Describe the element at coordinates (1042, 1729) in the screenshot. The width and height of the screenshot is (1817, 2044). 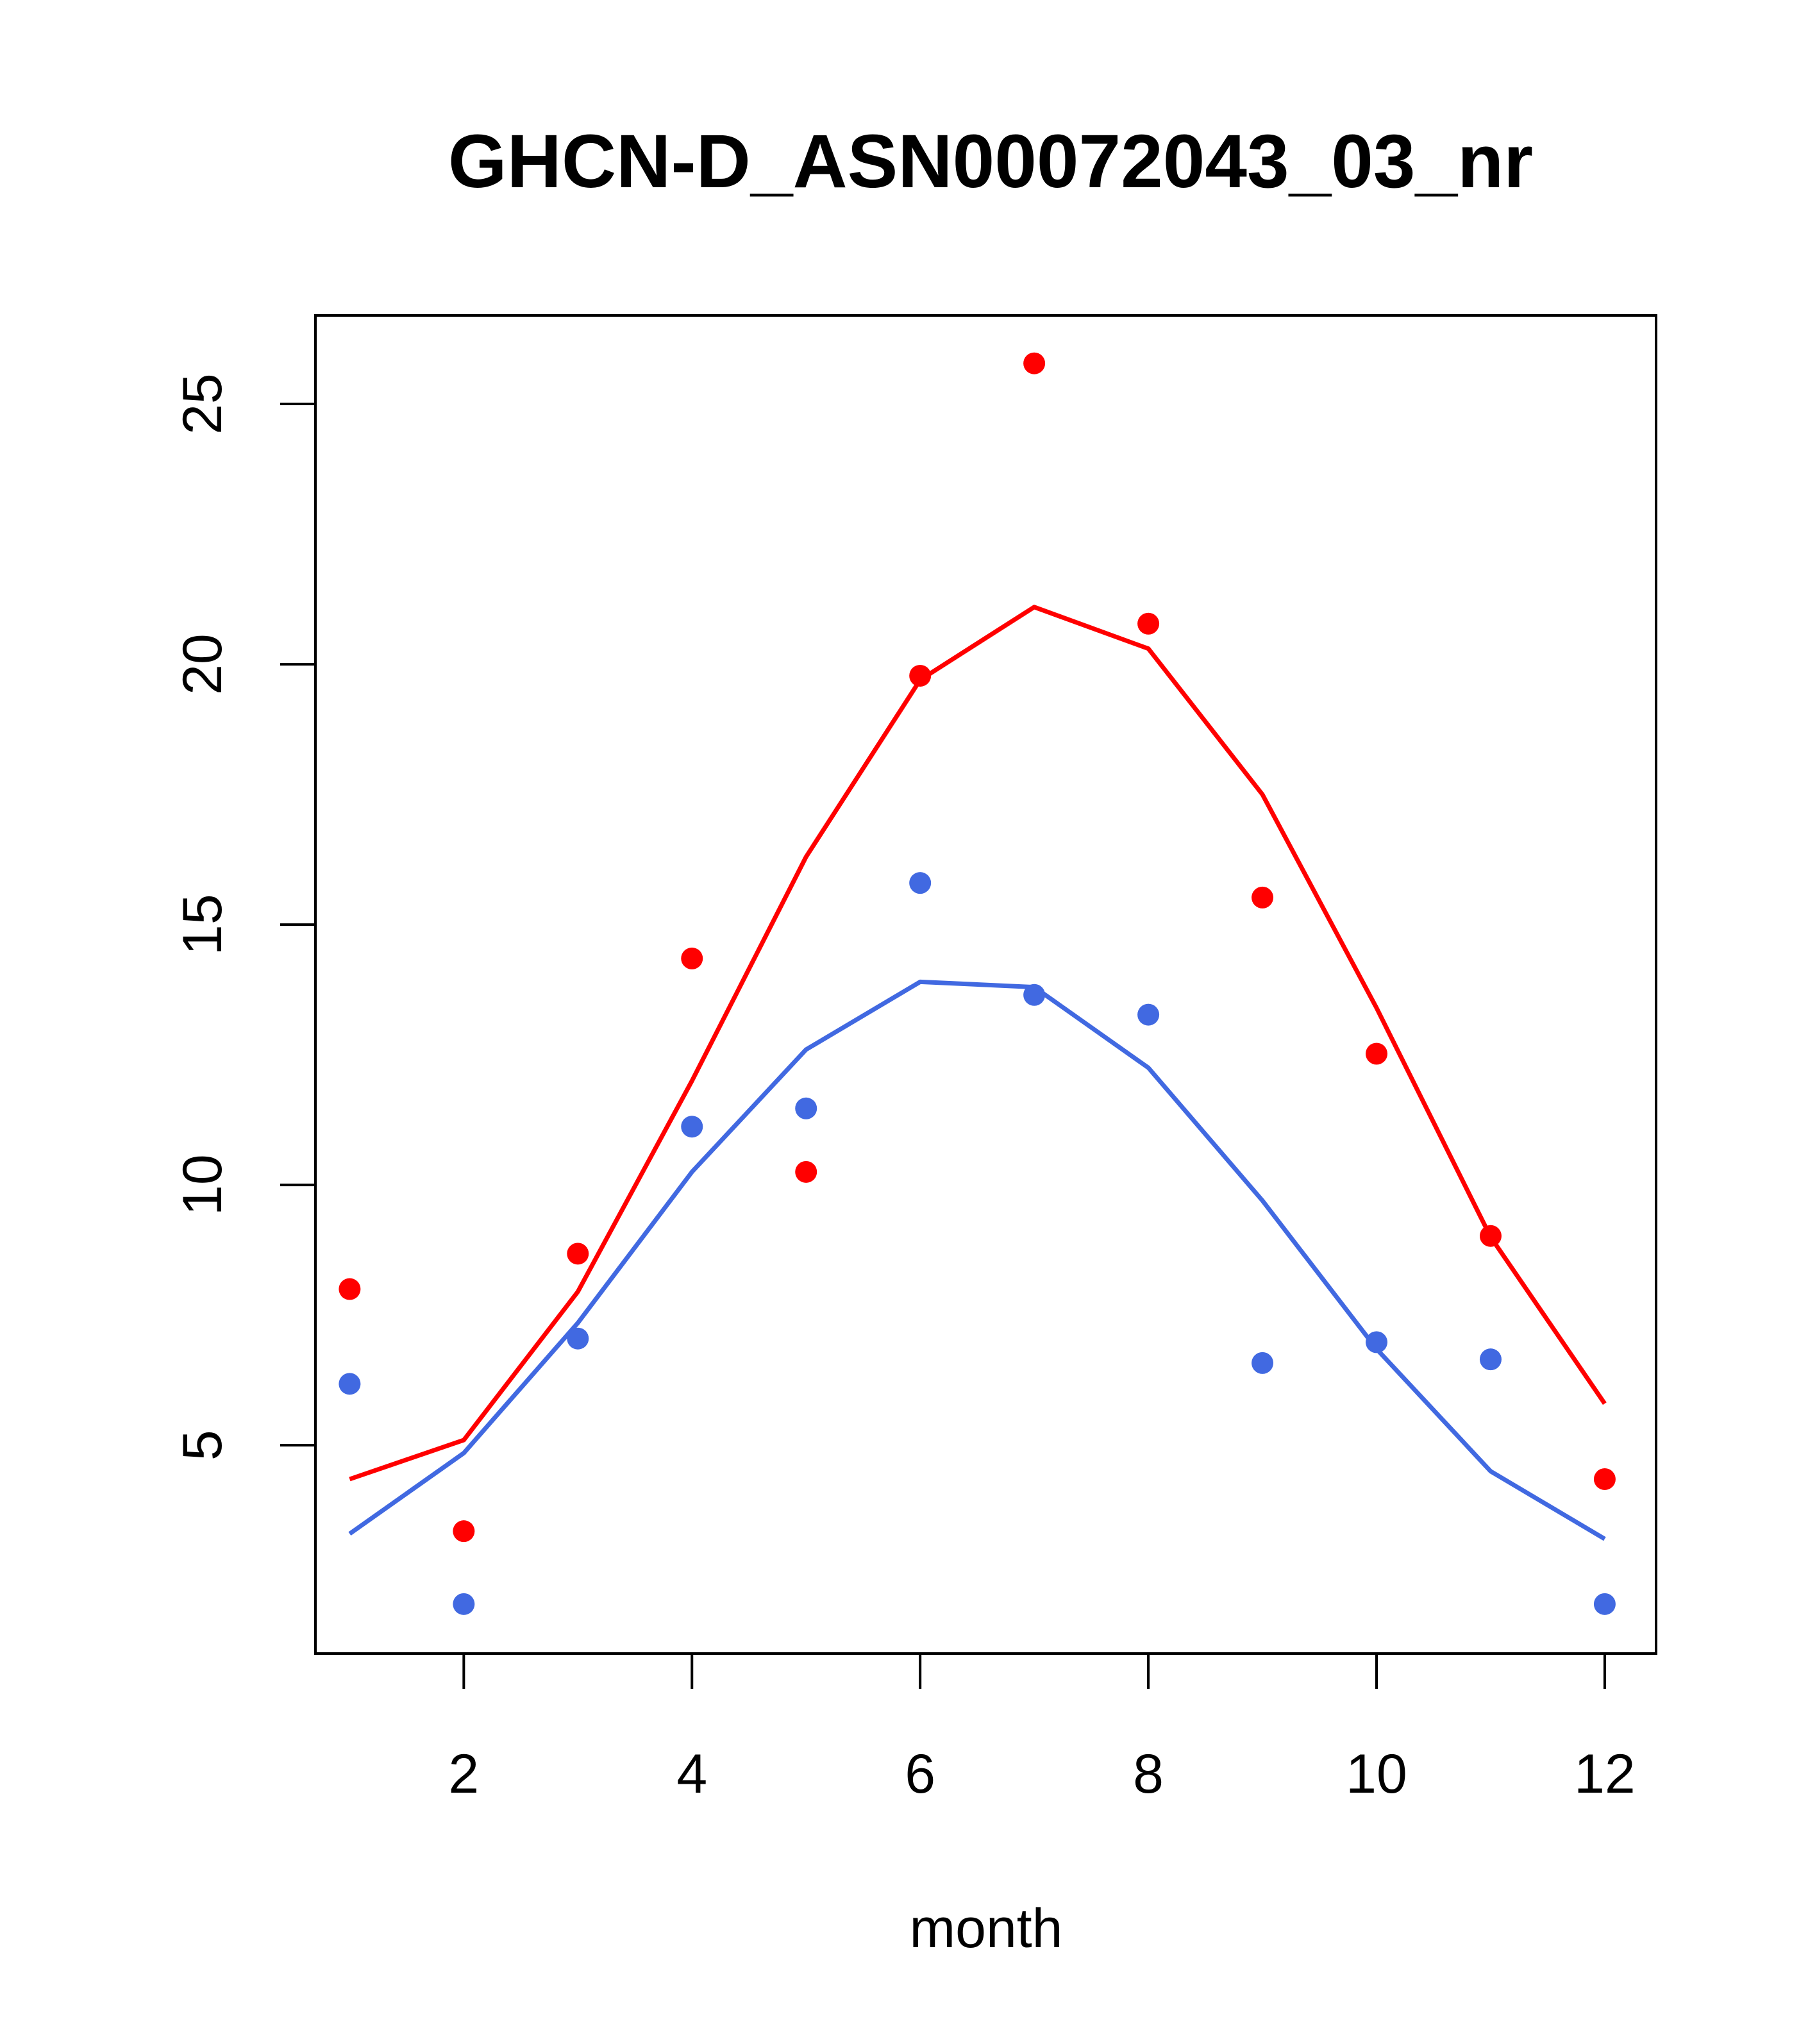
I see `x-axis: 2 4 6 8 10 12` at that location.